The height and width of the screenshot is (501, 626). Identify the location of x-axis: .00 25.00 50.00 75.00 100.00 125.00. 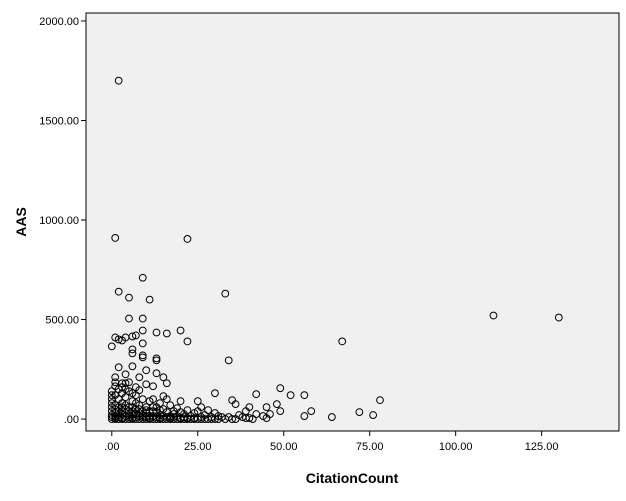
(331, 442).